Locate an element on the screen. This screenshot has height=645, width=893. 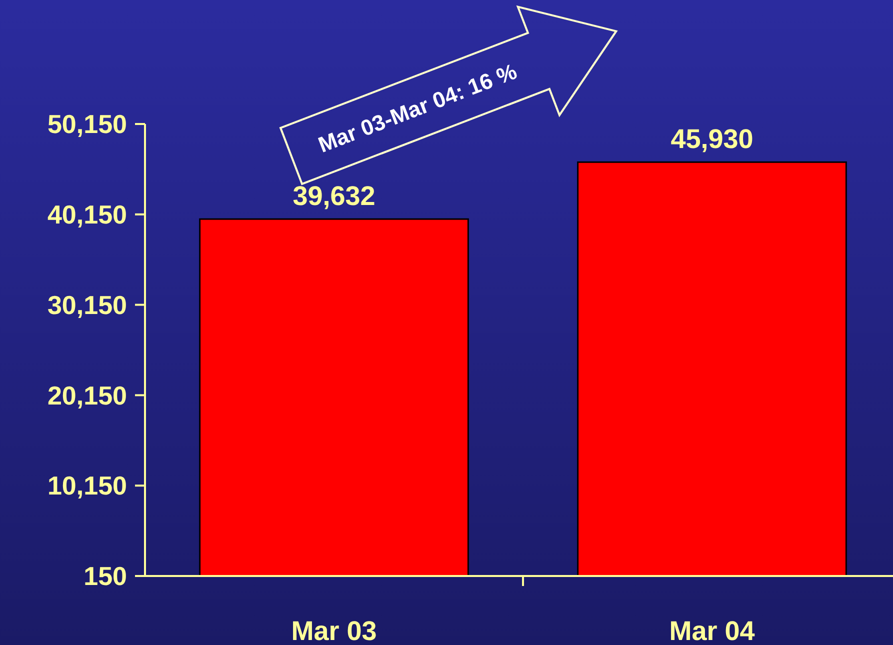
y-tick-label: 30,150 is located at coordinates (87, 305).